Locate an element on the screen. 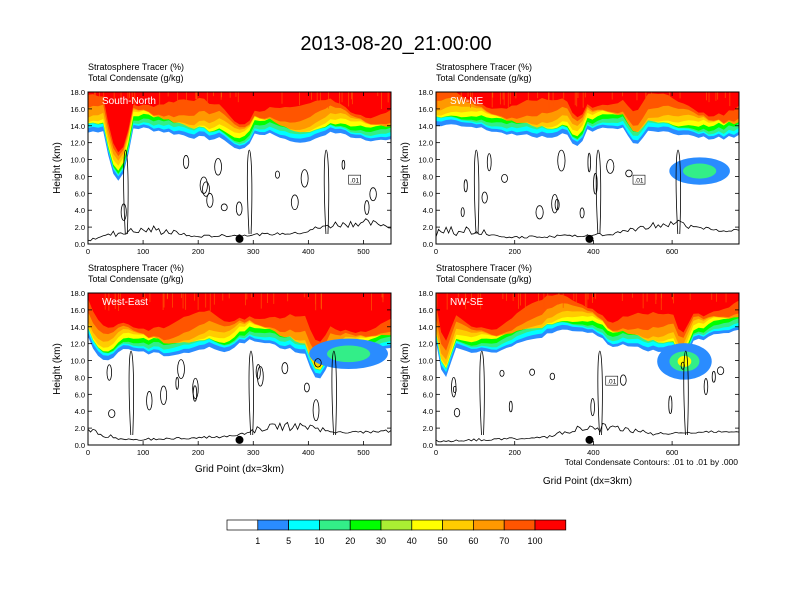 This screenshot has height=612, width=792. tracer-band is located at coordinates (587, 105).